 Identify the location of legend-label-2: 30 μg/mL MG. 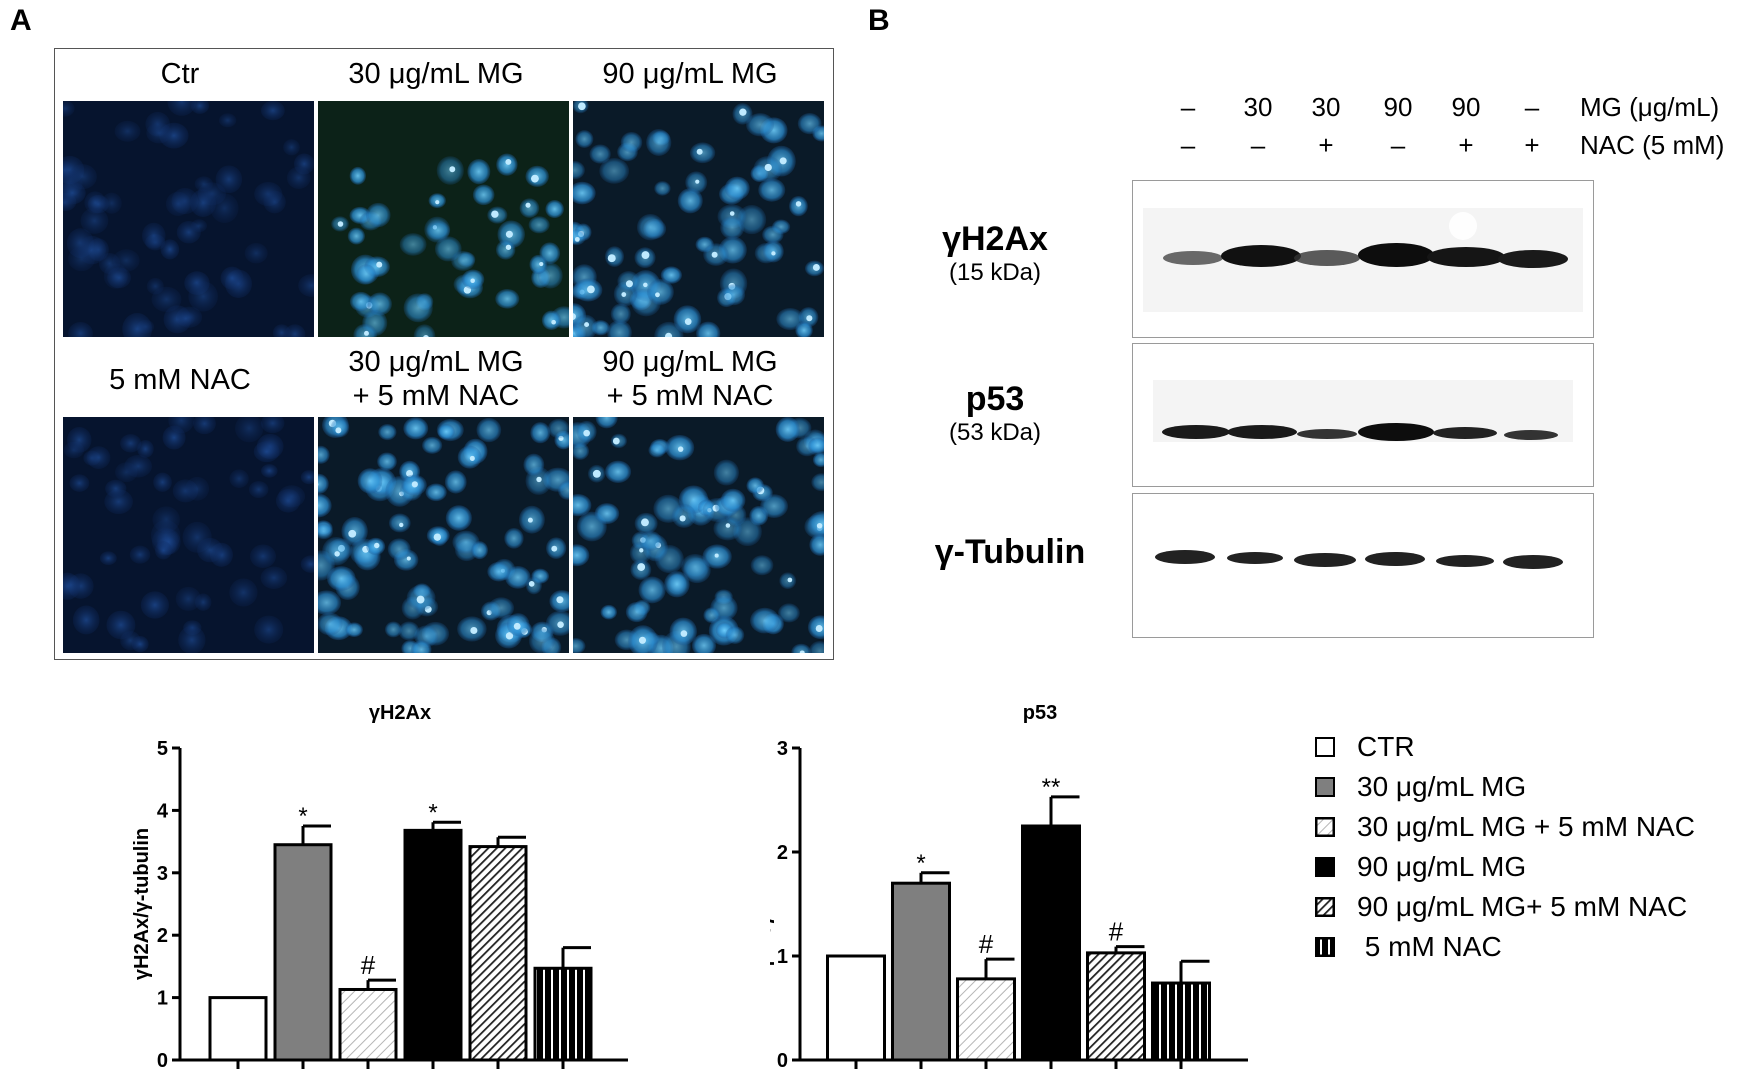
(1442, 786).